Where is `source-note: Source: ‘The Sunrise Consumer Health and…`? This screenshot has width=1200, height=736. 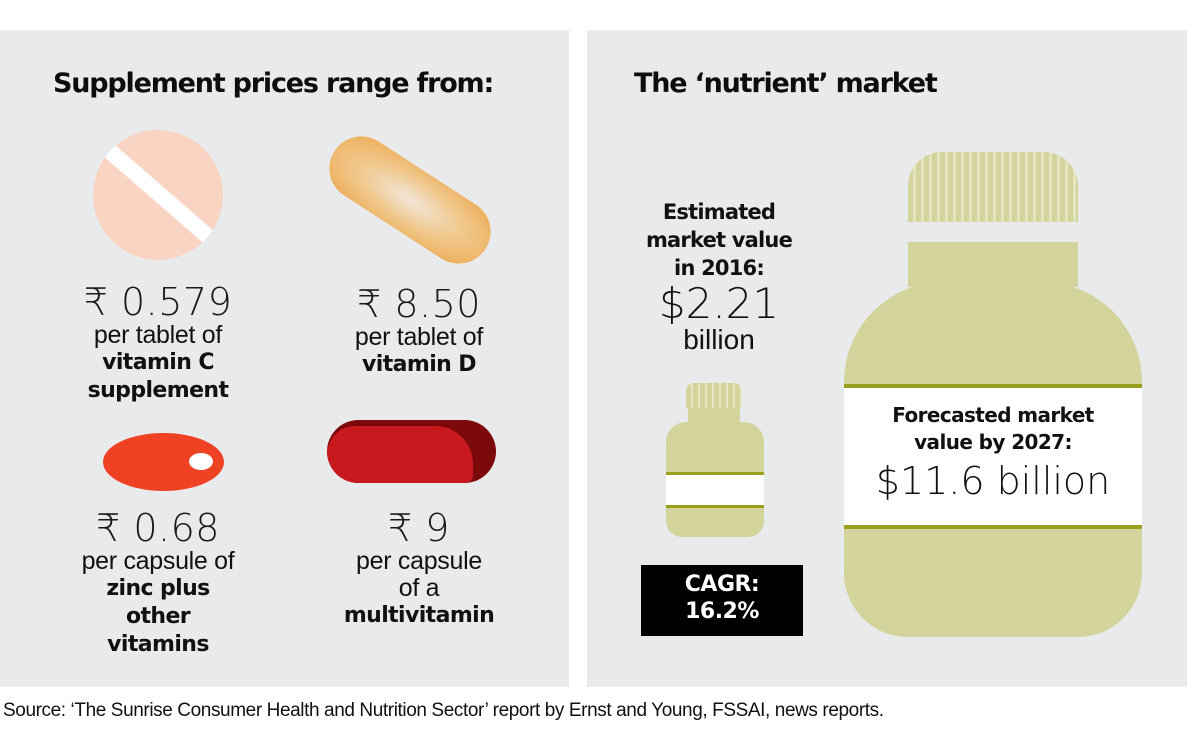
source-note: Source: ‘The Sunrise Consumer Health and… is located at coordinates (443, 710).